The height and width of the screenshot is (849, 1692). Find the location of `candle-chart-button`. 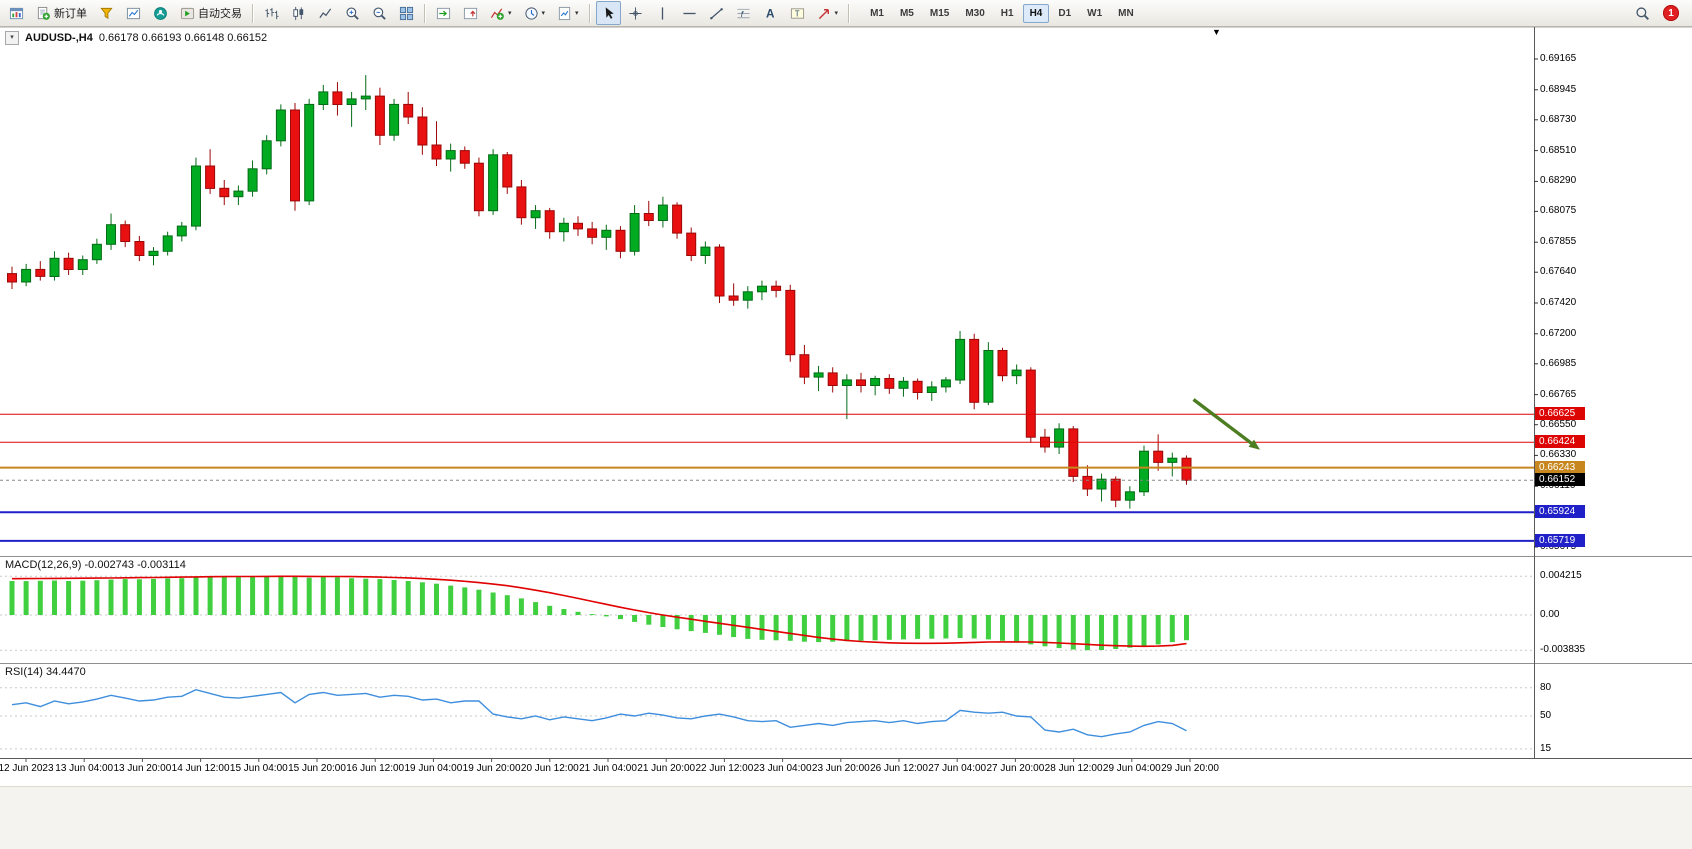

candle-chart-button is located at coordinates (298, 13).